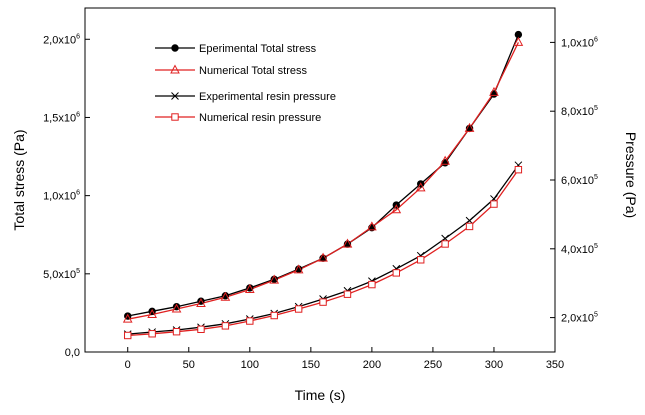 Image resolution: width=645 pixels, height=415 pixels. I want to click on legend-label: Numerical Total stress, so click(253, 71).